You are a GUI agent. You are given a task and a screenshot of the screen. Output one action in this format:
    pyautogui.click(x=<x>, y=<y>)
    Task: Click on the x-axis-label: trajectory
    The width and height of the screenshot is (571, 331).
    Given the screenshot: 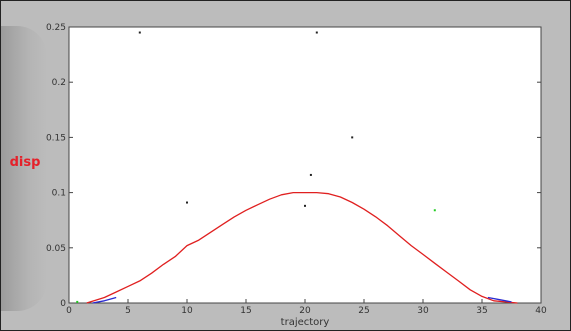 What is the action you would take?
    pyautogui.click(x=305, y=322)
    